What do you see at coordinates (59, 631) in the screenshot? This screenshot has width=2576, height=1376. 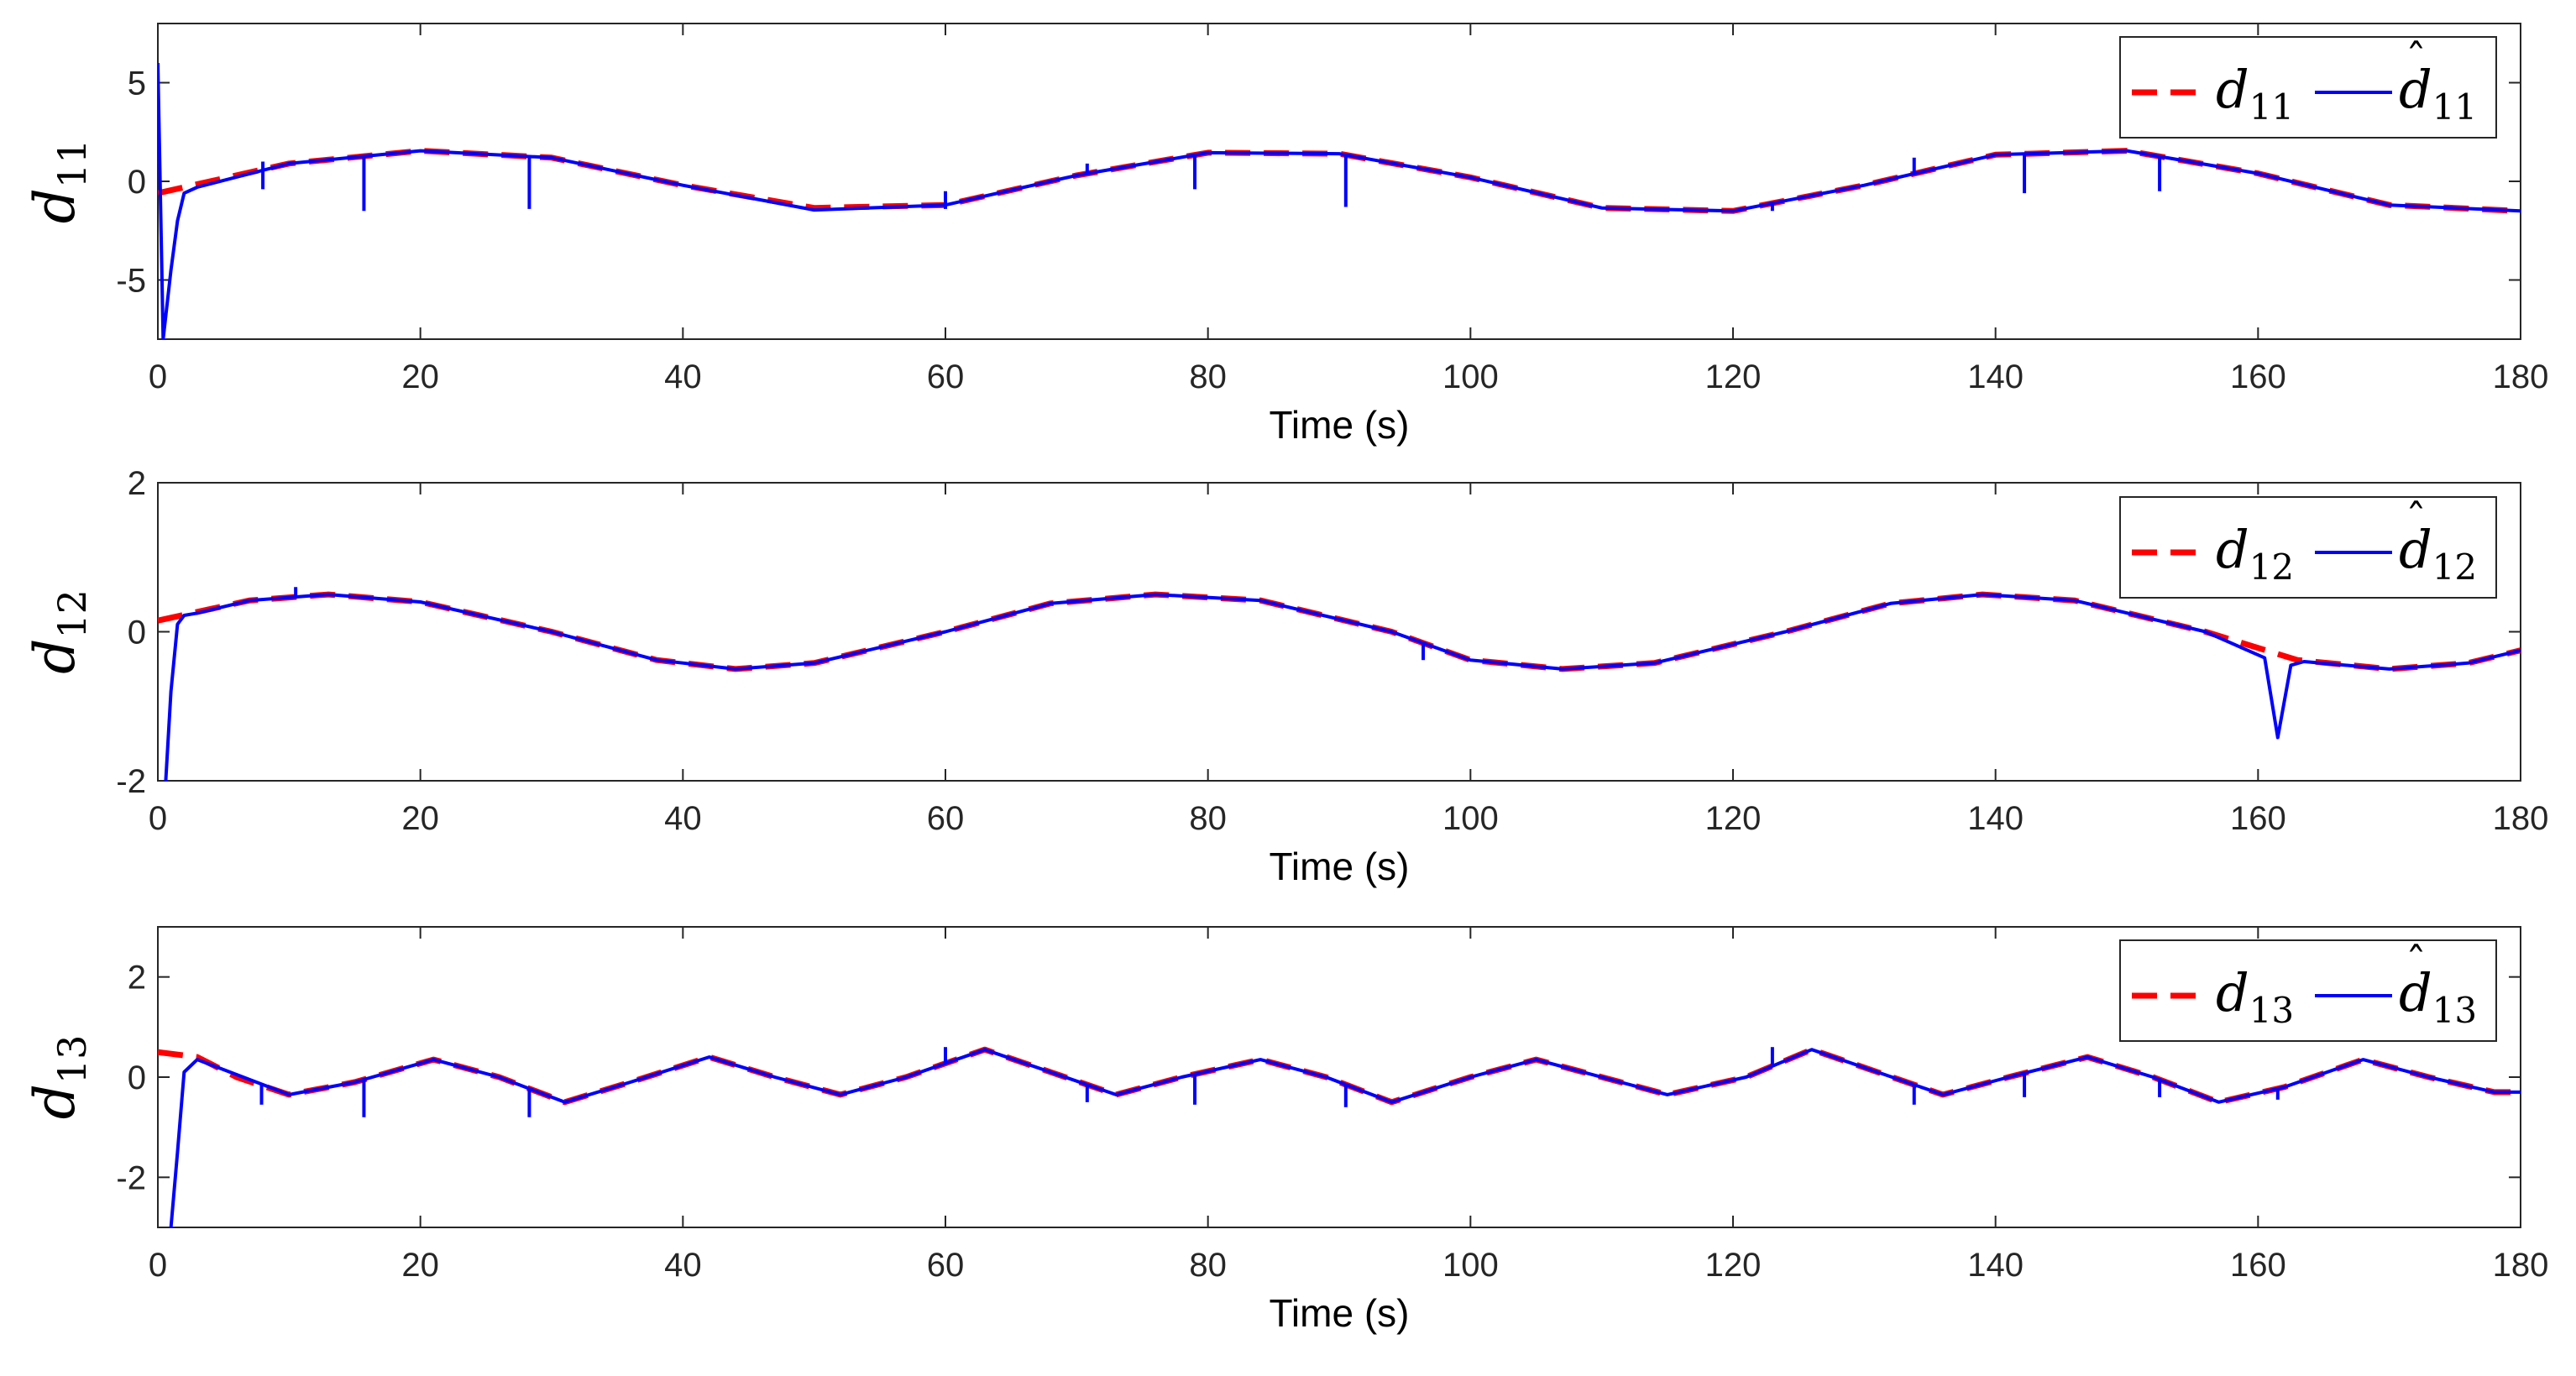 I see `y-axis-label: d12` at bounding box center [59, 631].